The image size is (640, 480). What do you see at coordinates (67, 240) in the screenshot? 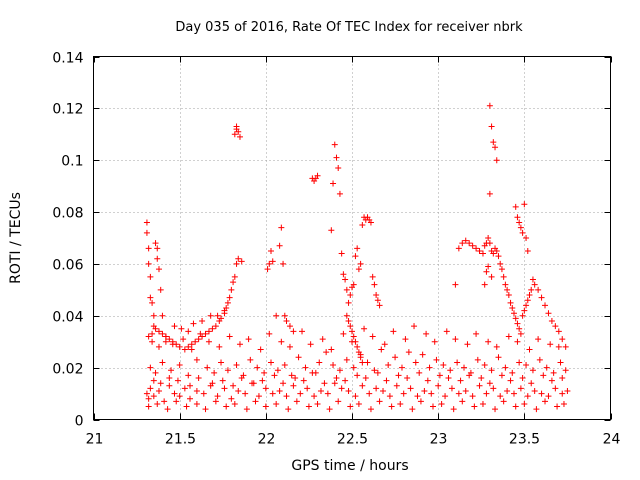
I see `y-tick-labels: 0 0.02 0.04 0.06 0.08 0.1 0.12 0.14` at bounding box center [67, 240].